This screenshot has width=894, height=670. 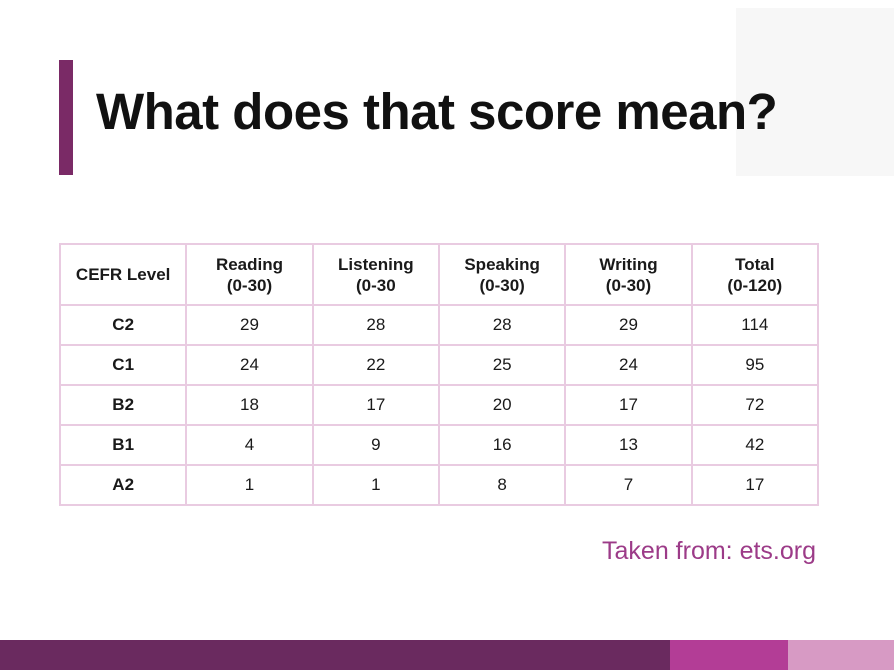 I want to click on header-label: Speaking, so click(x=502, y=264).